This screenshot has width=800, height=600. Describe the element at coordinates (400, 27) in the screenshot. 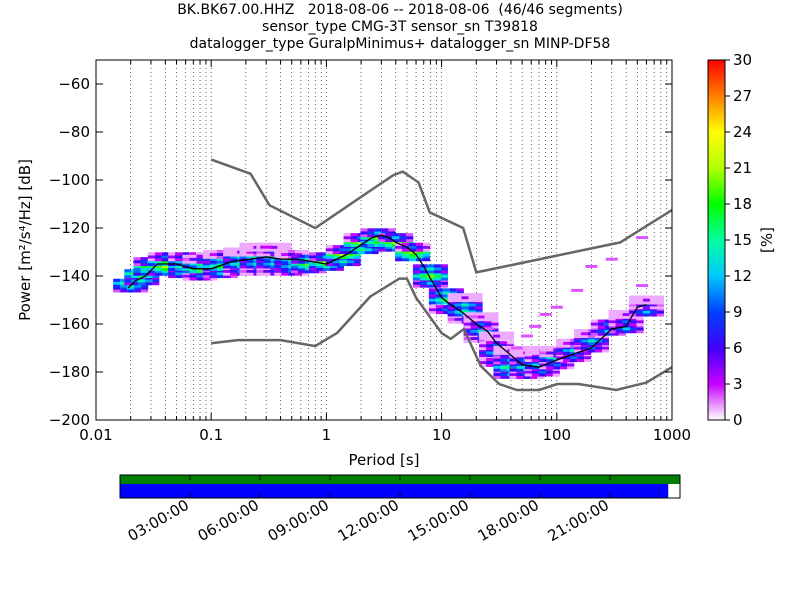

I see `title-line-2: sensor_type CMG-3T sensor_sn T39818` at that location.